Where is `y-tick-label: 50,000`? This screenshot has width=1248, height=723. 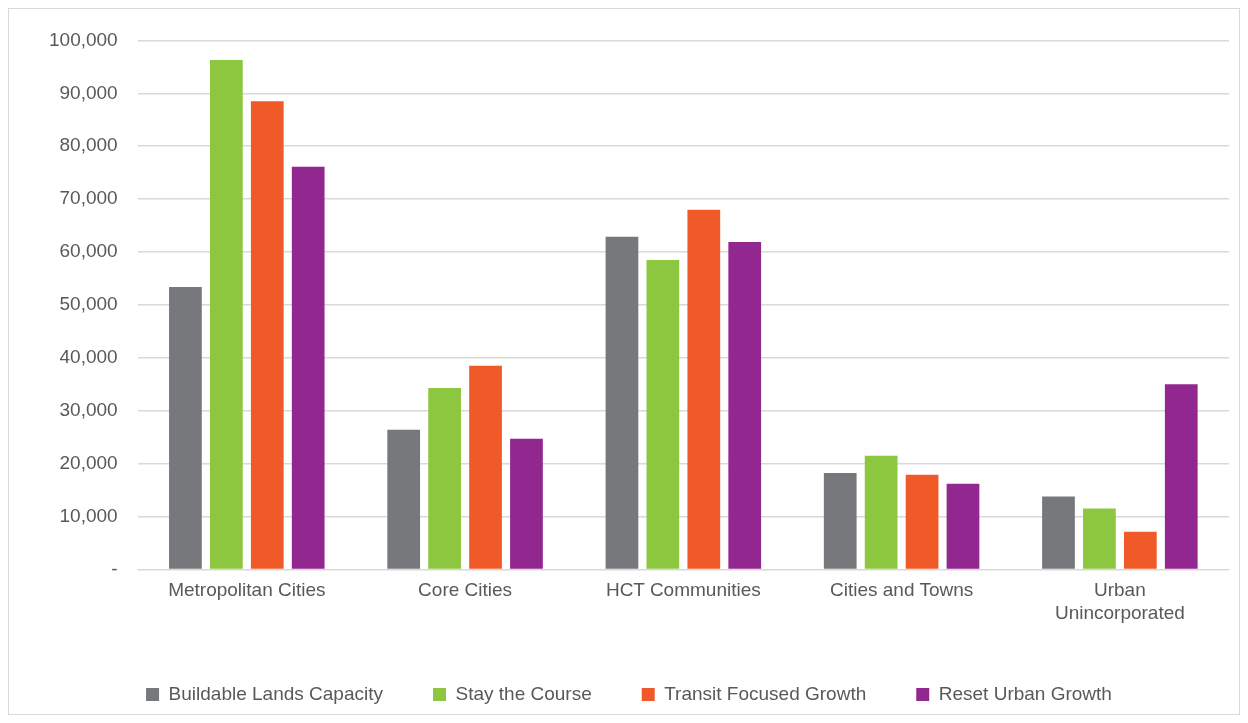
y-tick-label: 50,000 is located at coordinates (88, 304).